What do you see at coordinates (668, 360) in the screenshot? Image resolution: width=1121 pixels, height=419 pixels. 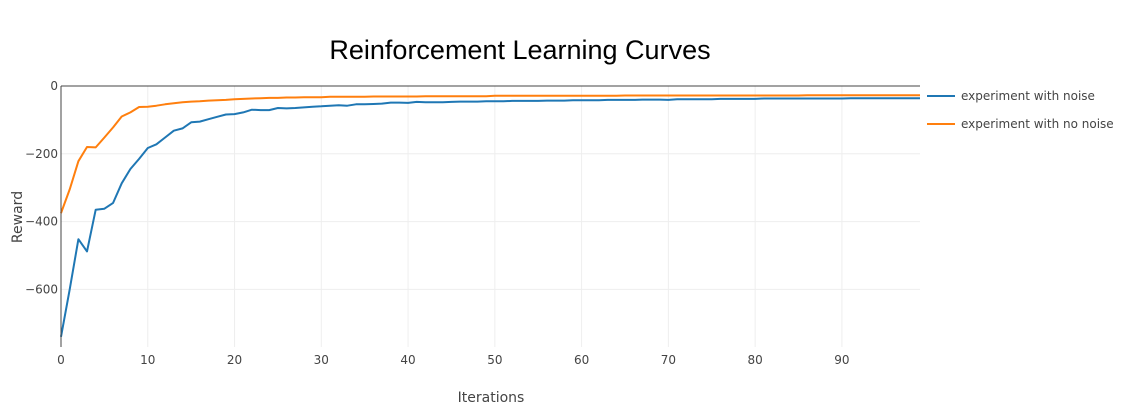 I see `x-tick-label: 70` at bounding box center [668, 360].